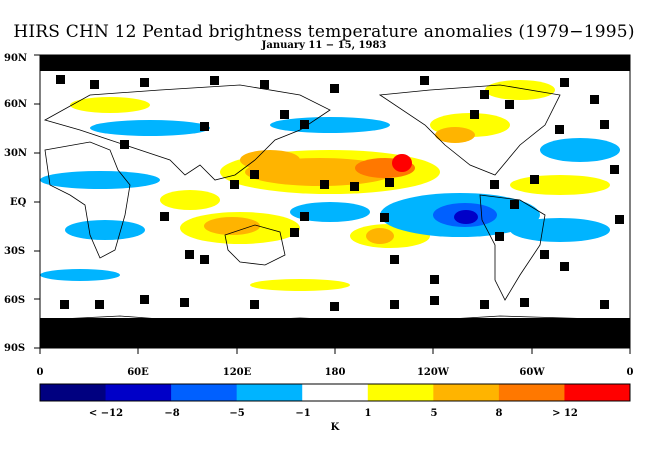  I want to click on cold-anomaly-africa-south, so click(105, 230).